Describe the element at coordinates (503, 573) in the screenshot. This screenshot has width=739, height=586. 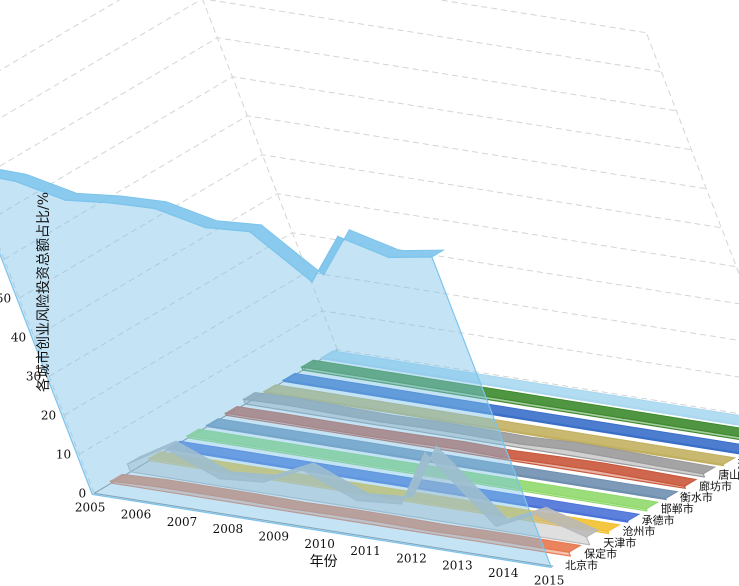
I see `x-tick-label: 2014` at that location.